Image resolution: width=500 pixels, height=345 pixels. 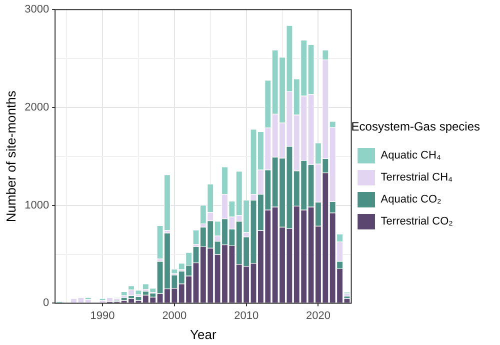 What do you see at coordinates (415, 127) in the screenshot?
I see `legend-title: Ecosystem-Gas species` at bounding box center [415, 127].